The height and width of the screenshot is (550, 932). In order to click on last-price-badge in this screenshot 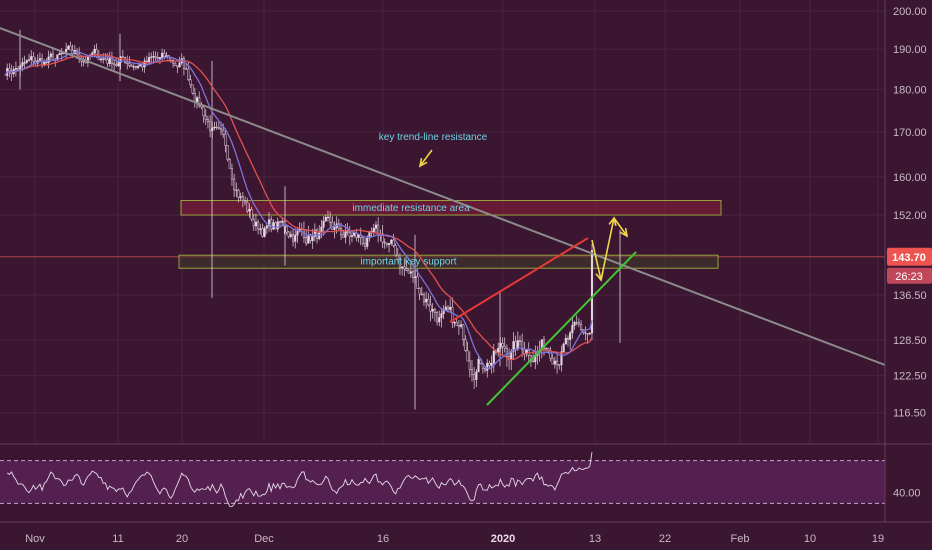, I will do `click(909, 256)`.